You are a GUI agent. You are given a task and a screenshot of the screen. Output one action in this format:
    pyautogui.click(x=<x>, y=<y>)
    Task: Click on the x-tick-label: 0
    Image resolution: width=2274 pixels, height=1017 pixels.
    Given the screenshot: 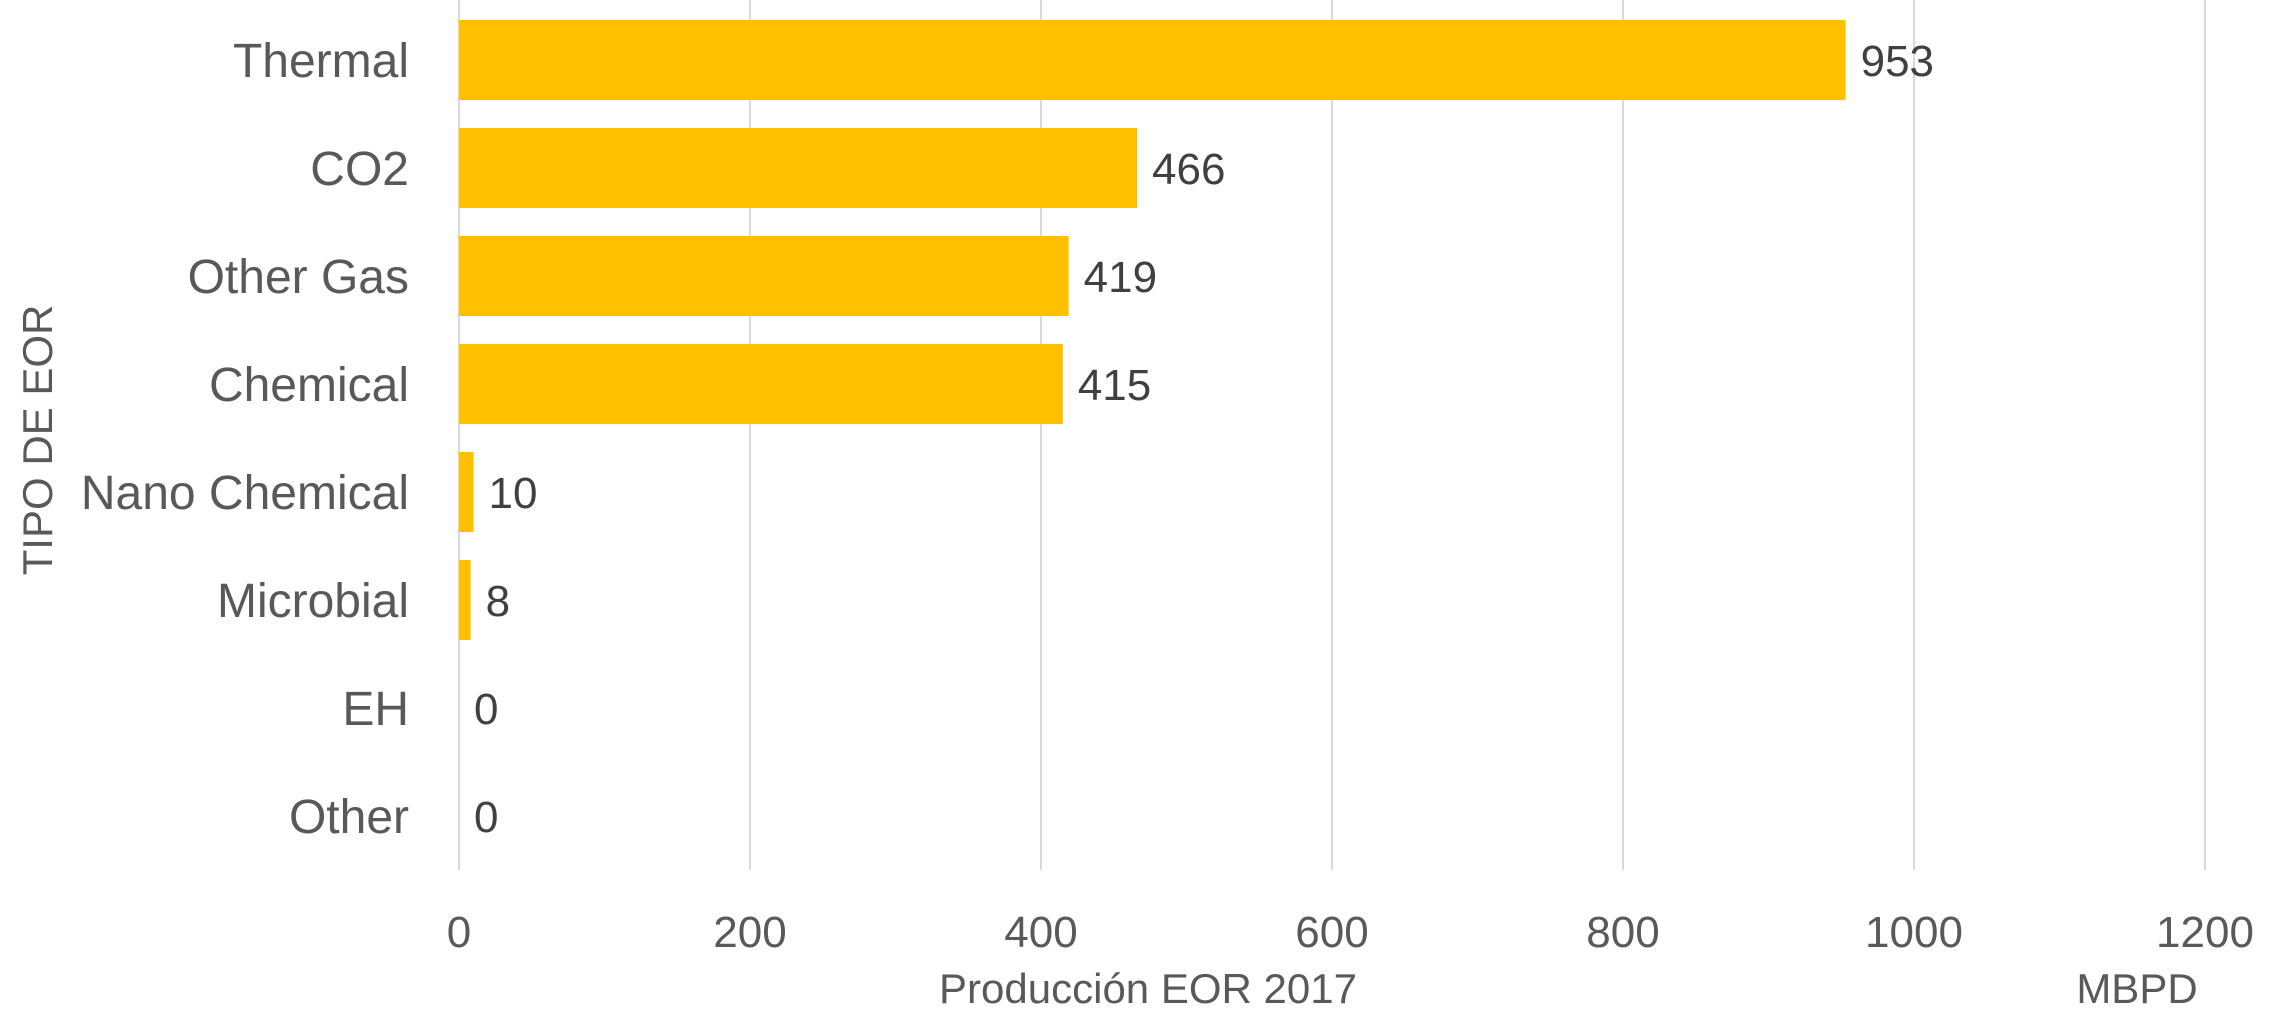 What is the action you would take?
    pyautogui.click(x=459, y=932)
    